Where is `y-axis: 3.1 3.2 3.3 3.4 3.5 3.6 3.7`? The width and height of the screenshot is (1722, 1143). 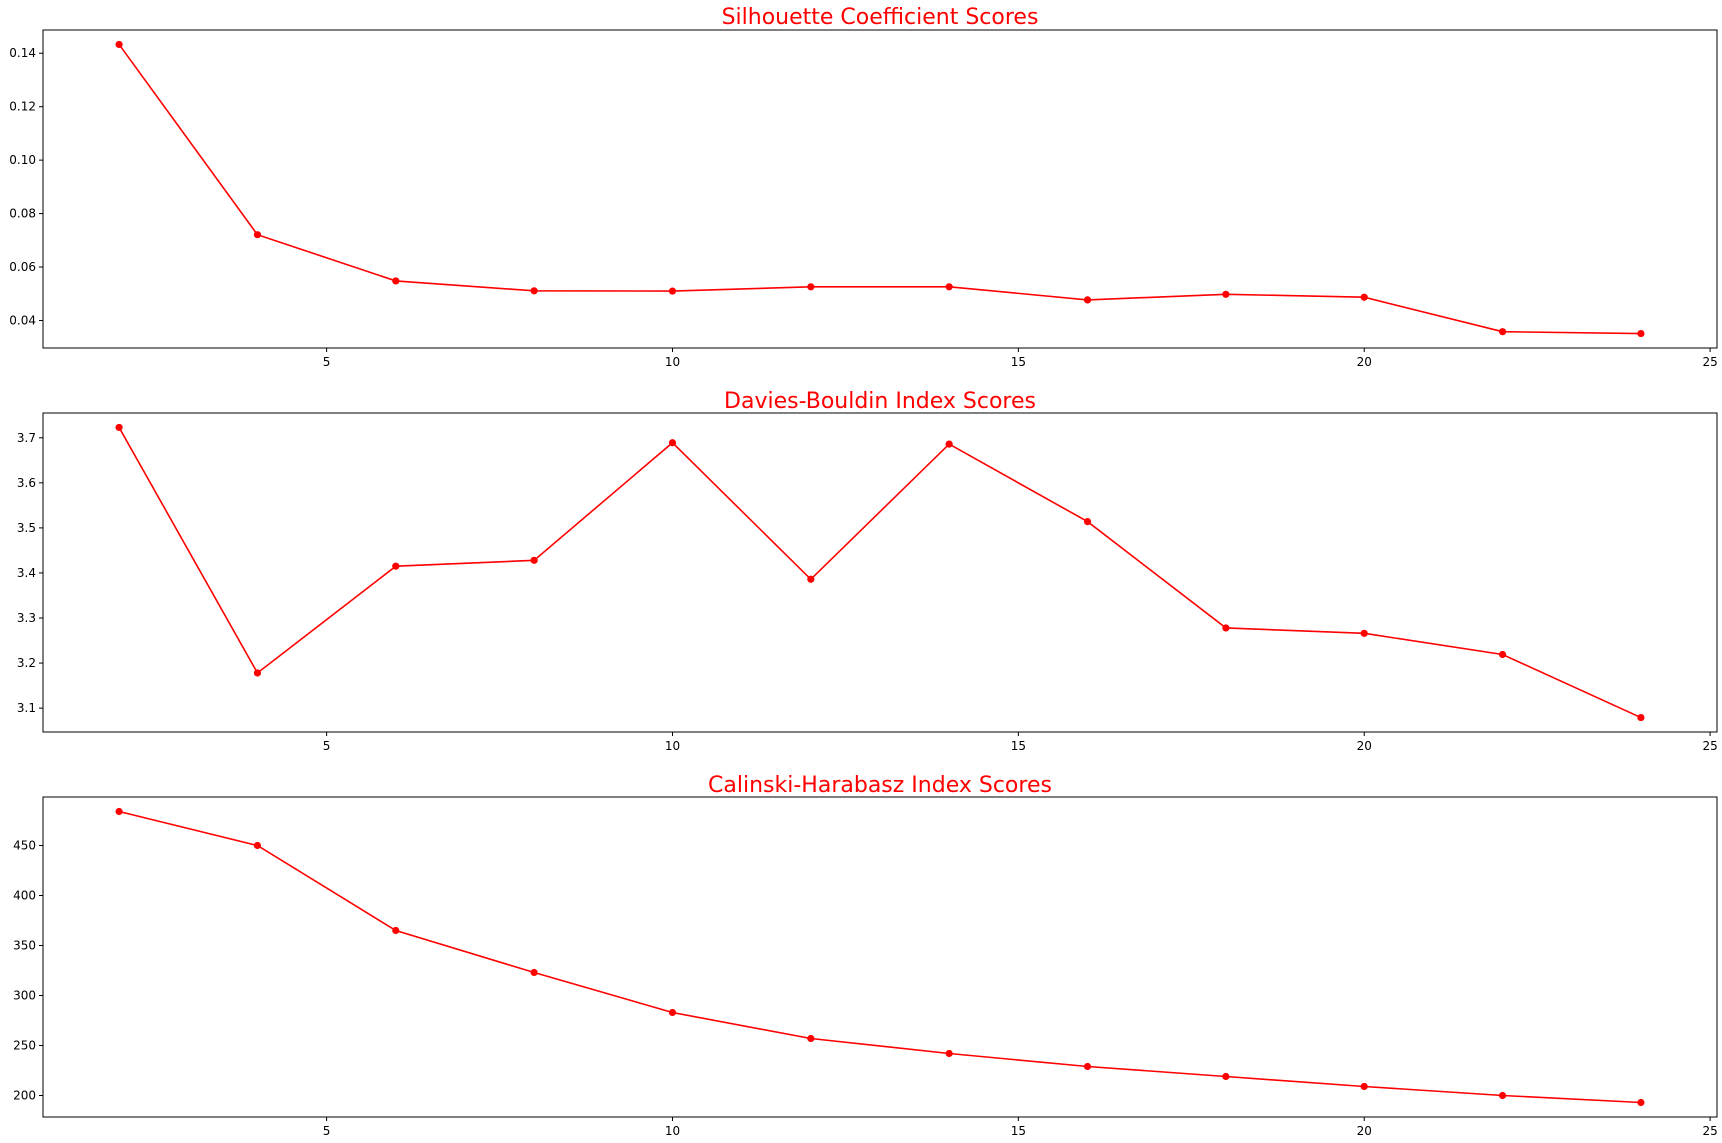
y-axis: 3.1 3.2 3.3 3.4 3.5 3.6 3.7 is located at coordinates (30, 573).